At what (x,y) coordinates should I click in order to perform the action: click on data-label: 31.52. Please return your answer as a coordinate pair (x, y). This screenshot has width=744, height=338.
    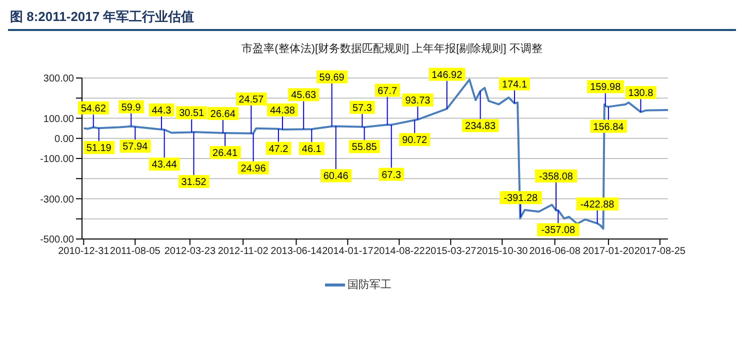
    Looking at the image, I should click on (194, 182).